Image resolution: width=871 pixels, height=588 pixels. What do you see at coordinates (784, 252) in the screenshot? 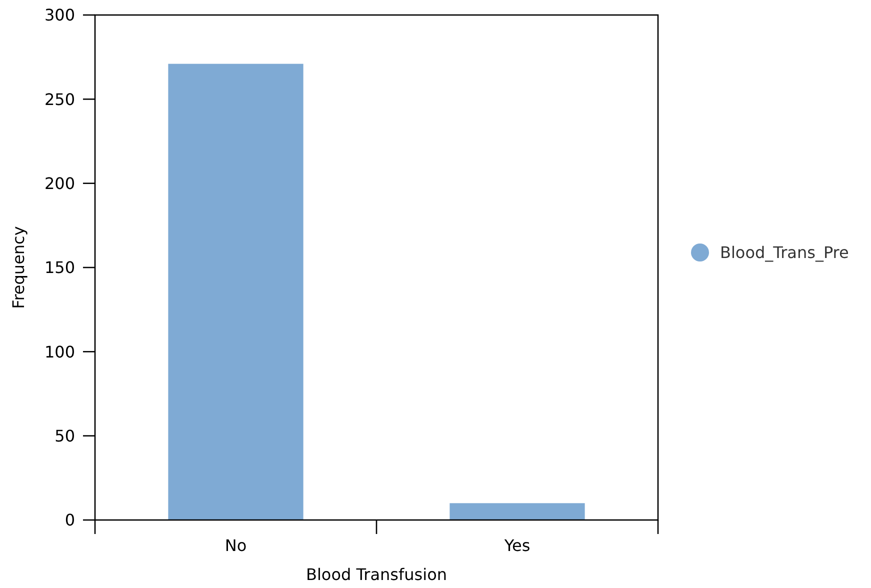
I see `legend-label: Blood_Trans_Pre` at bounding box center [784, 252].